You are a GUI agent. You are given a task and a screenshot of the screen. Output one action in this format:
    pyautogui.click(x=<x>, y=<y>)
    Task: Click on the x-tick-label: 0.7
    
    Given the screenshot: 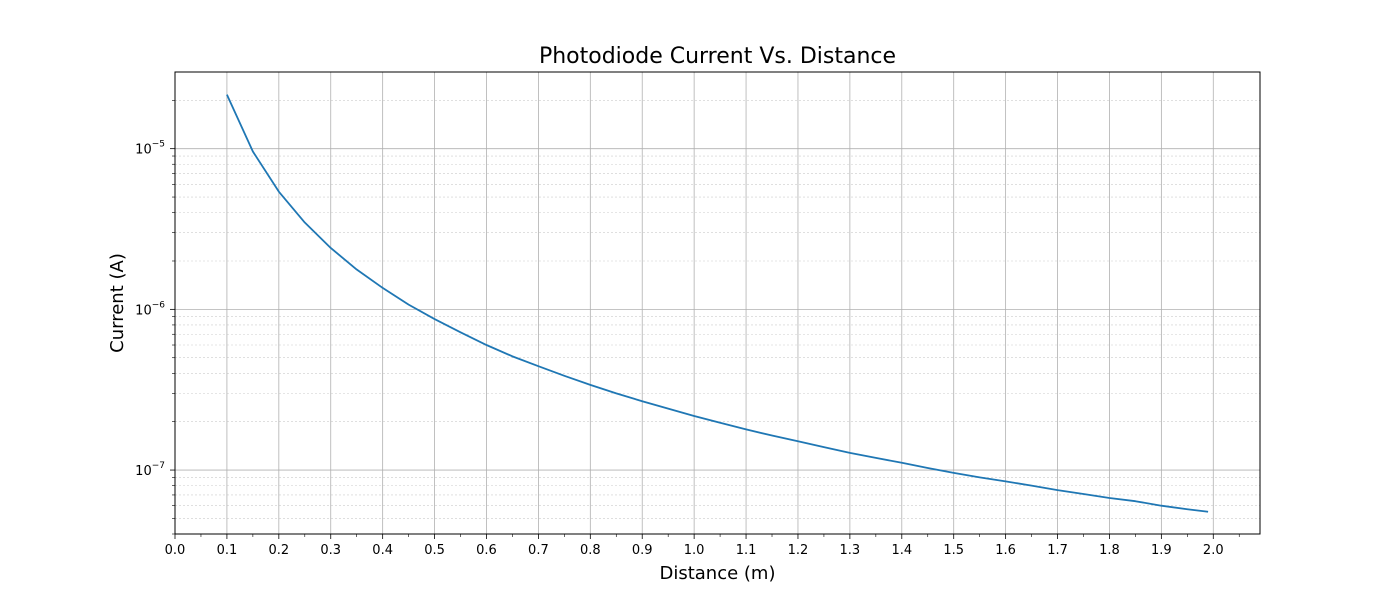 What is the action you would take?
    pyautogui.click(x=538, y=550)
    